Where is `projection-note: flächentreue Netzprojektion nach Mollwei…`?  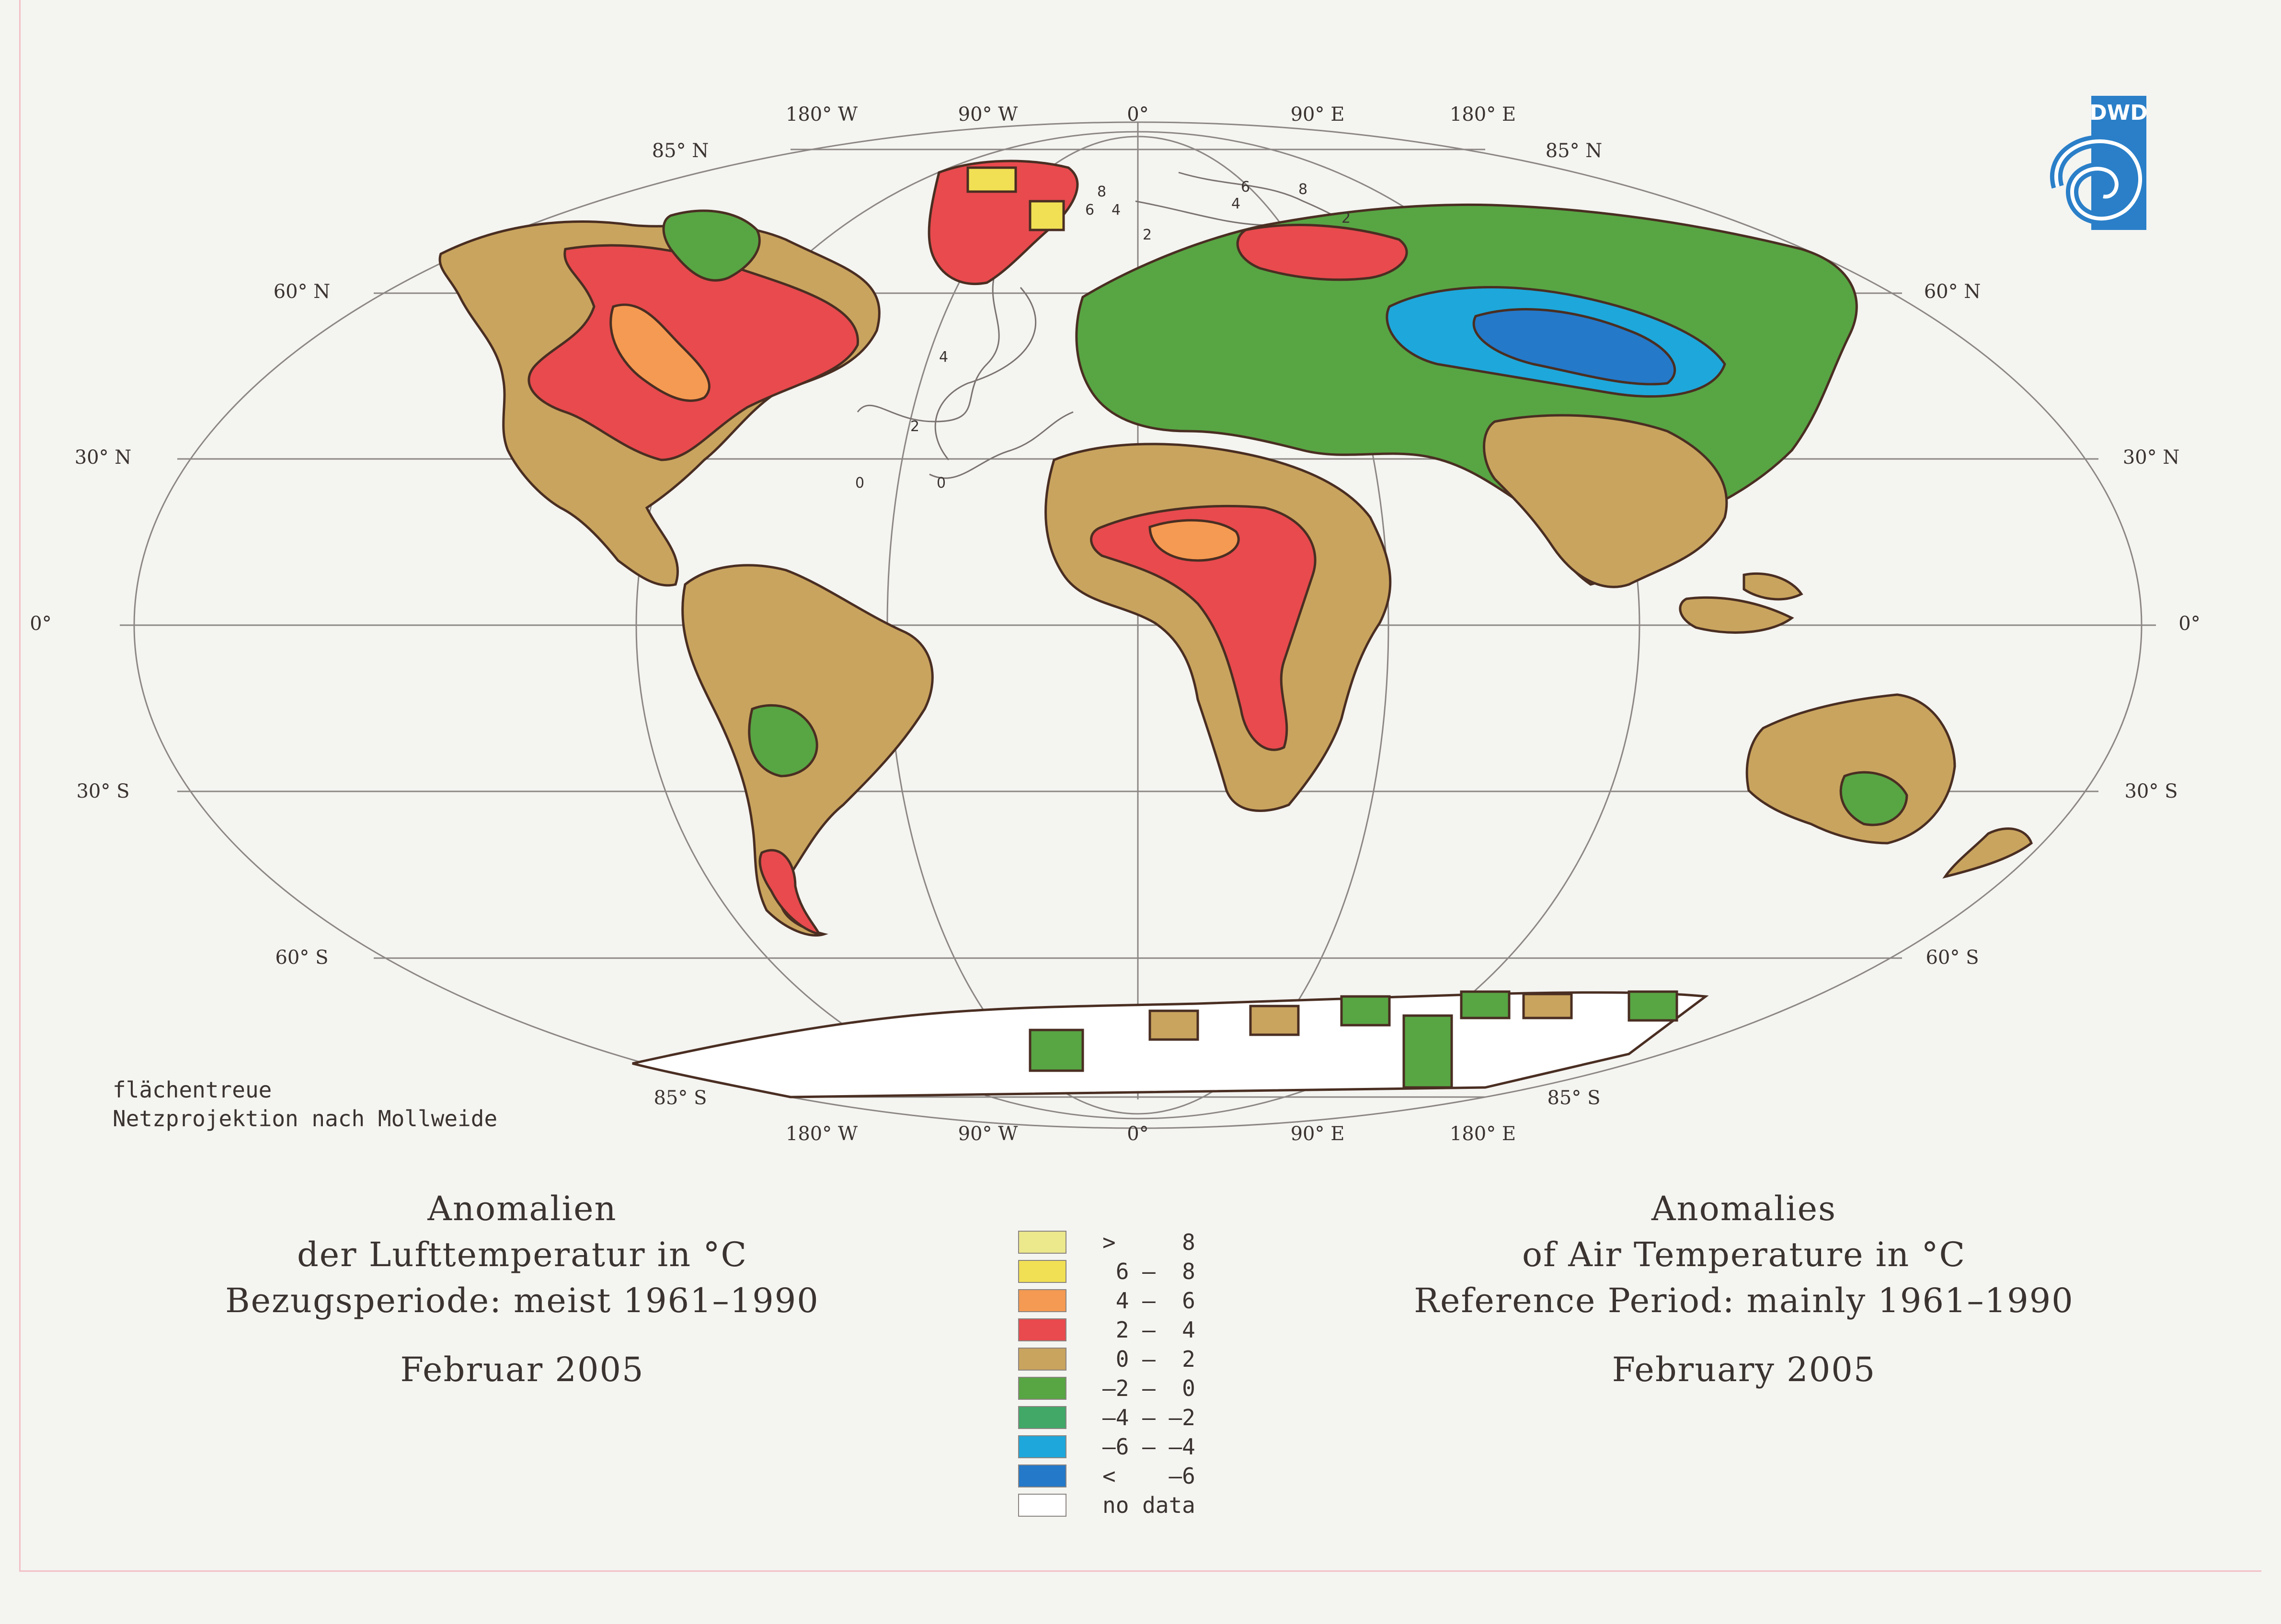 projection-note: flächentreue Netzprojektion nach Mollwei… is located at coordinates (305, 1104).